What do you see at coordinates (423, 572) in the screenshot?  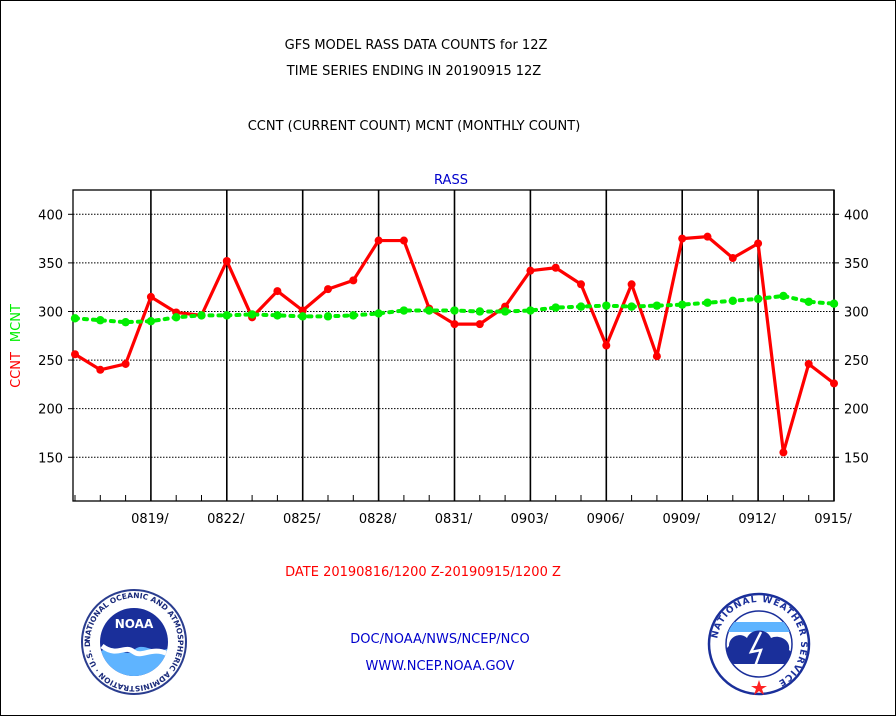 I see `date-range-label: DATE 20190816/1200 Z-20190915/1200 Z` at bounding box center [423, 572].